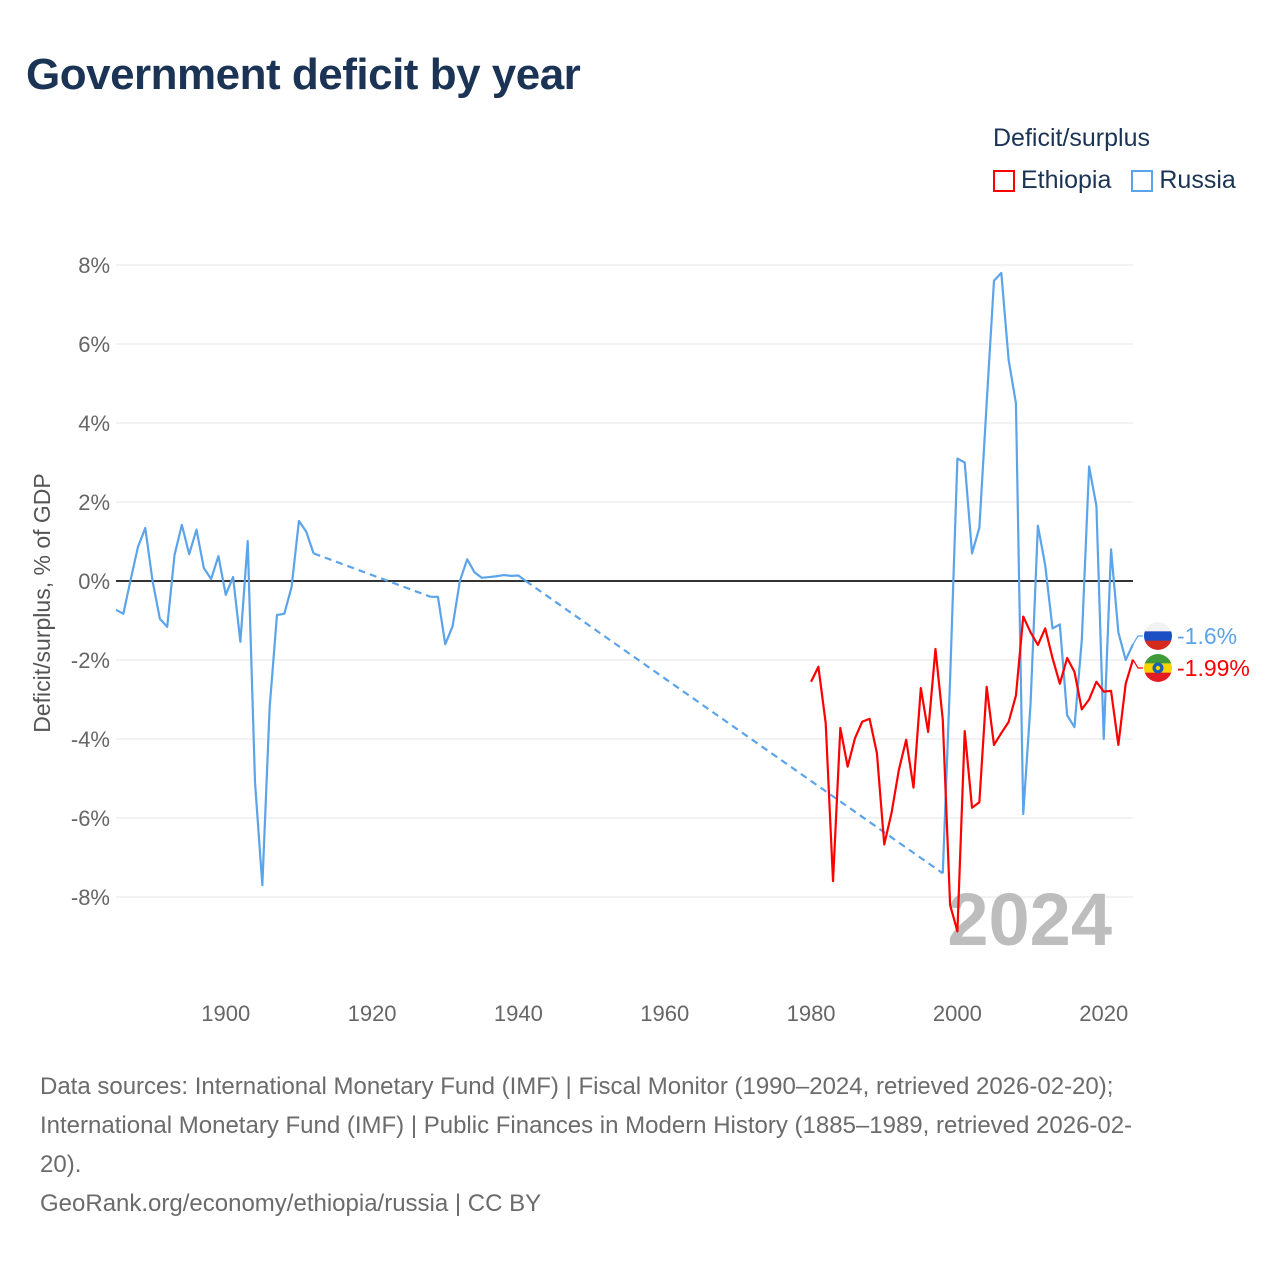 Image resolution: width=1280 pixels, height=1280 pixels. I want to click on y-tick-label: 4%, so click(94, 423).